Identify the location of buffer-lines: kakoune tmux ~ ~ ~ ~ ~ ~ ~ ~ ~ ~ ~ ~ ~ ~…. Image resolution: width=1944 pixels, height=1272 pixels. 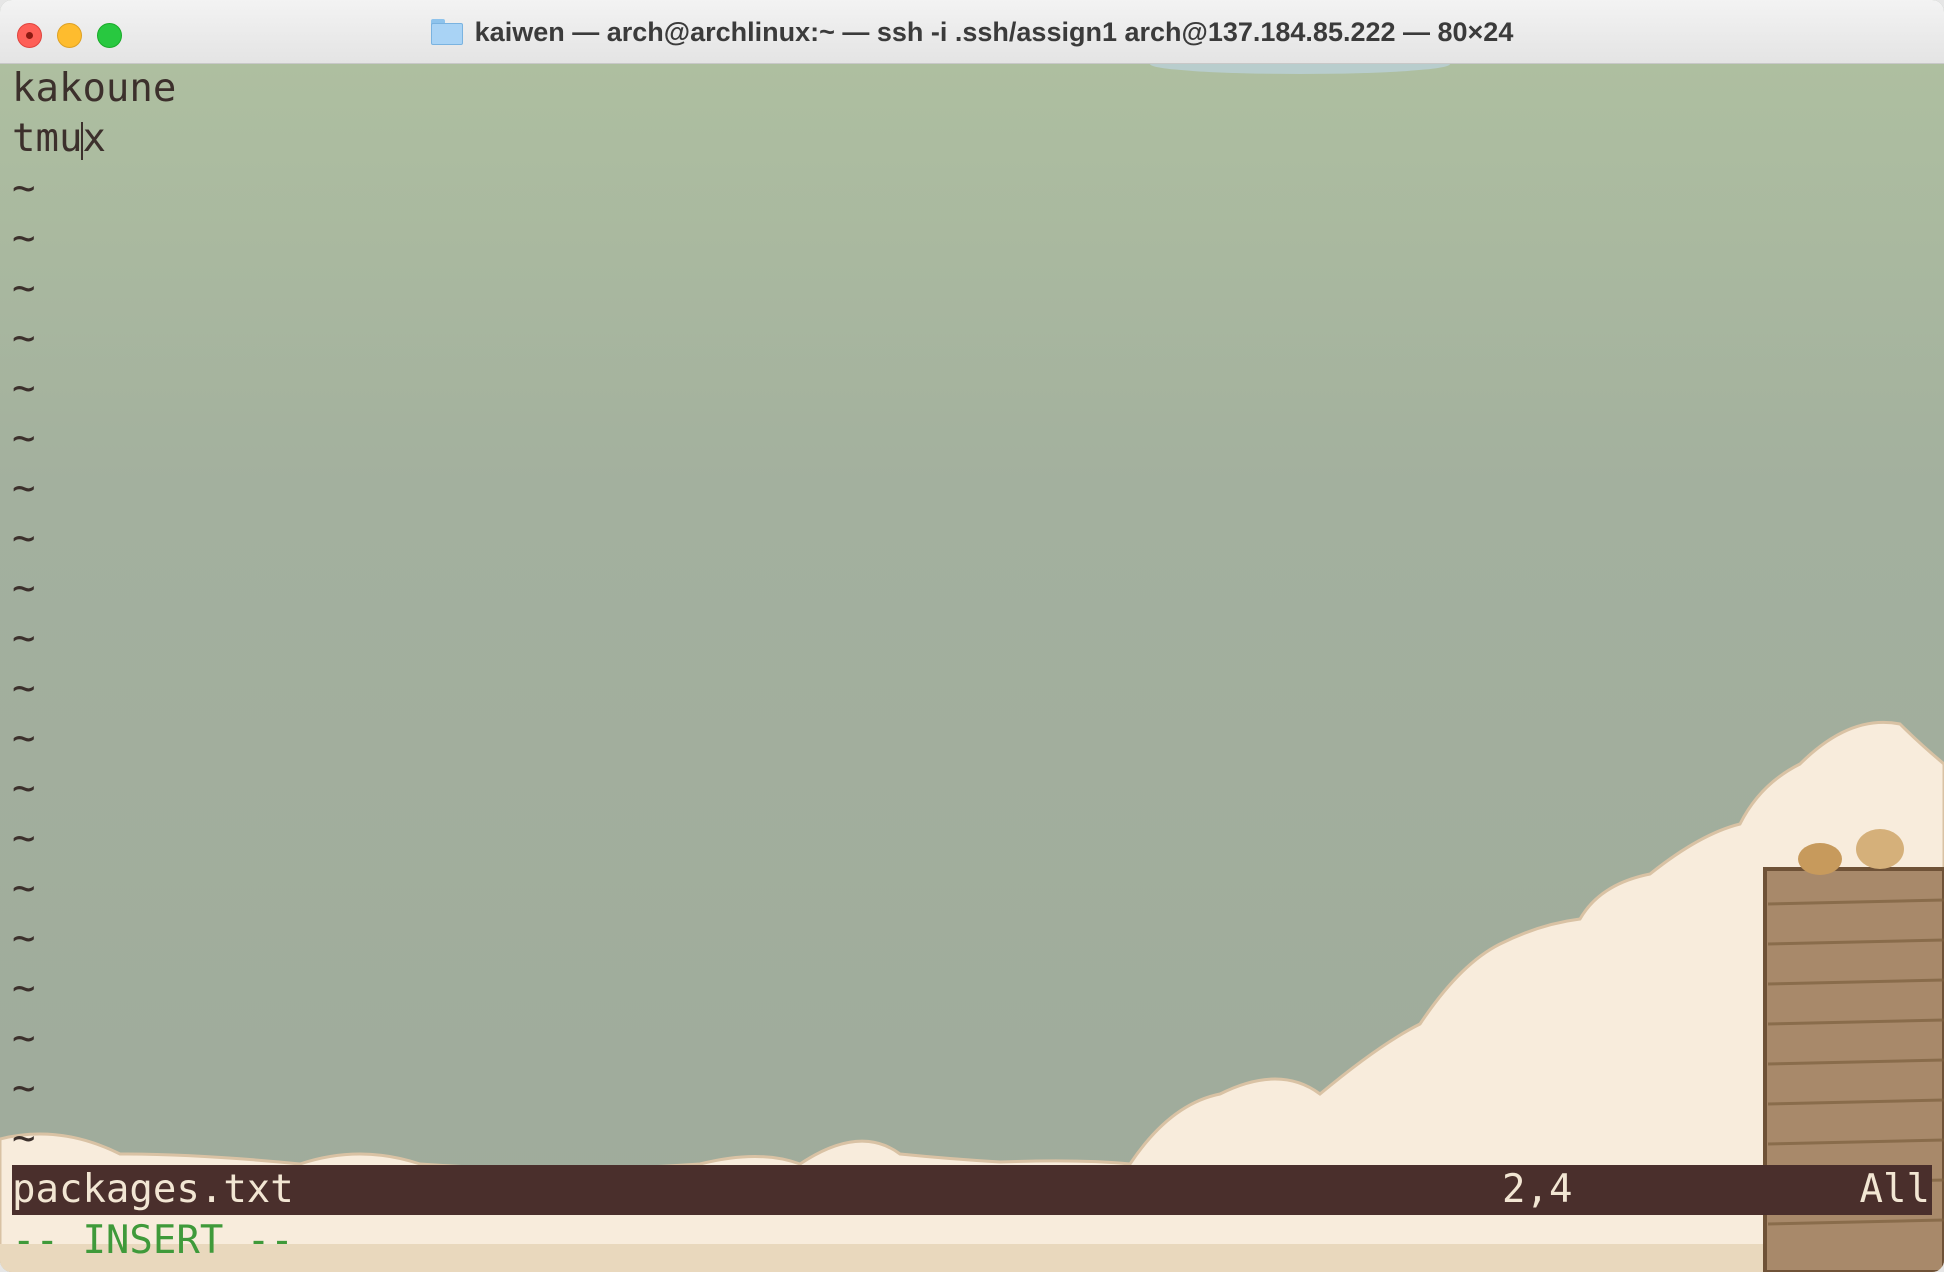
(94, 614).